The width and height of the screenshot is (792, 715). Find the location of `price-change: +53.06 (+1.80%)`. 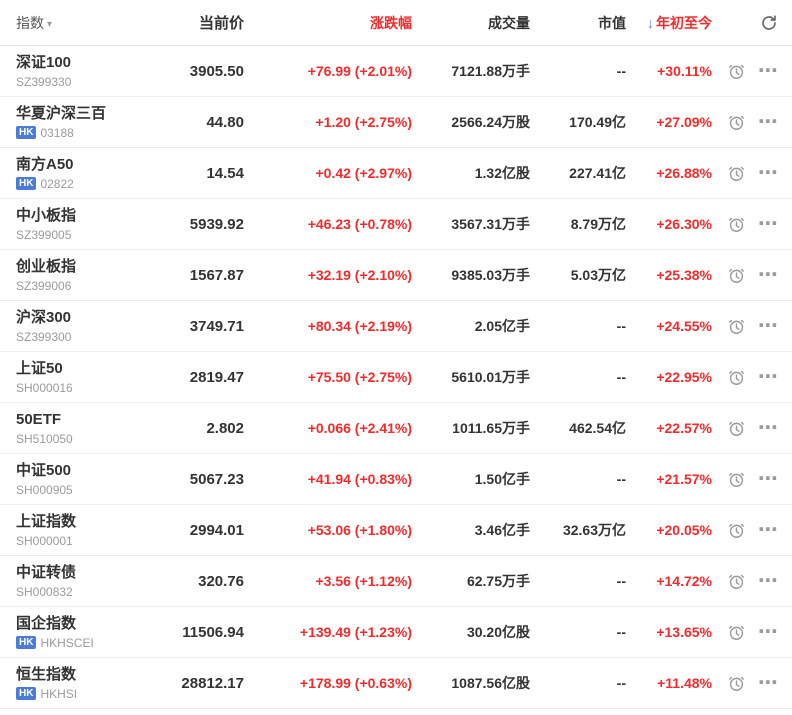

price-change: +53.06 (+1.80%) is located at coordinates (359, 530).